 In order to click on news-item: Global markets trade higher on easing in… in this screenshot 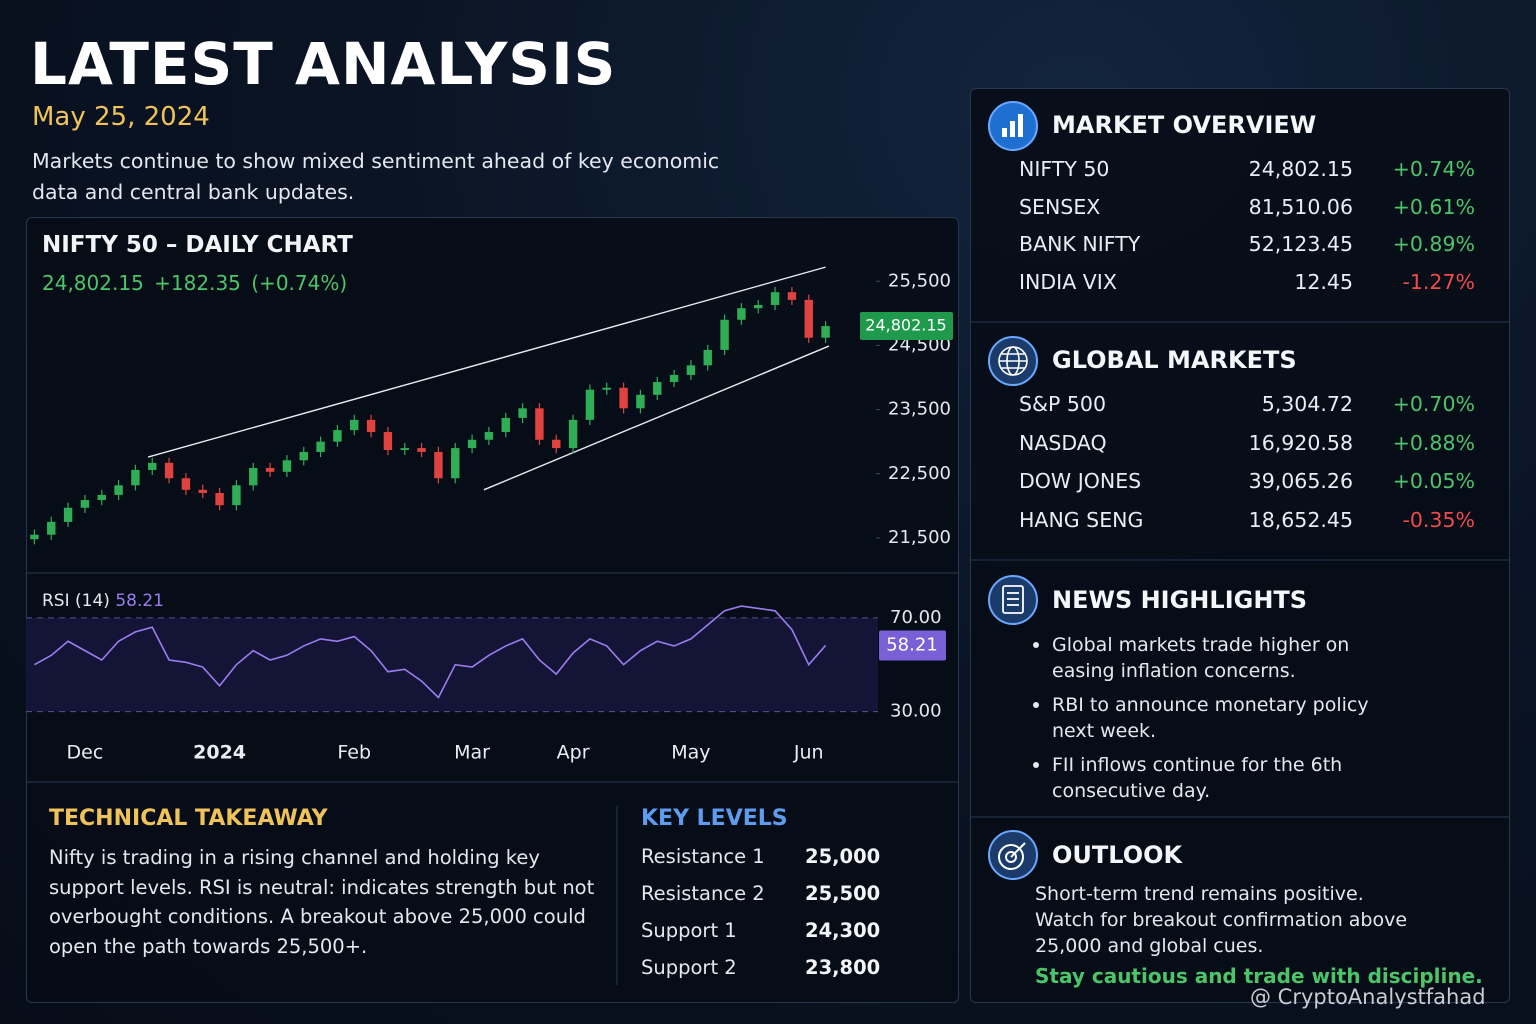, I will do `click(1201, 658)`.